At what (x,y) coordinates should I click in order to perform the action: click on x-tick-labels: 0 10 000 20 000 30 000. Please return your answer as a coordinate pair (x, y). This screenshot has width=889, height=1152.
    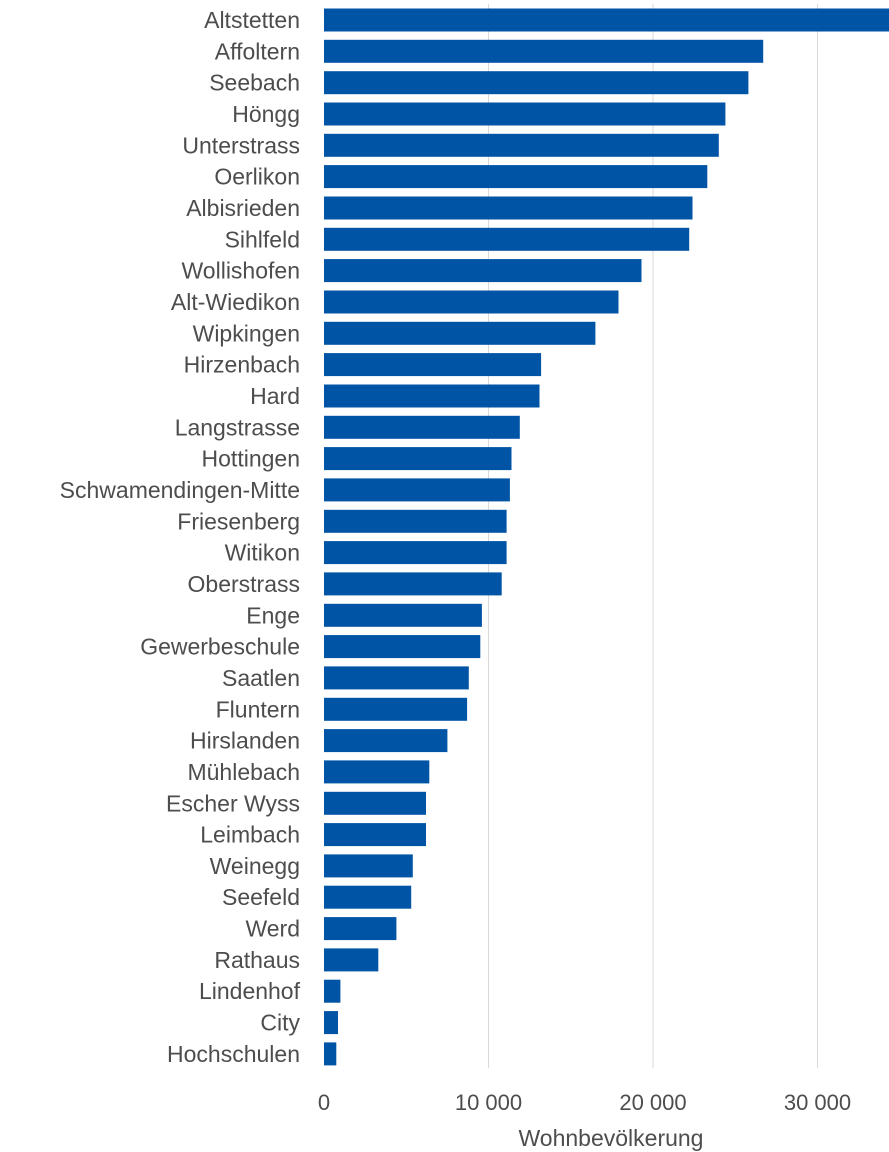
    Looking at the image, I should click on (584, 1102).